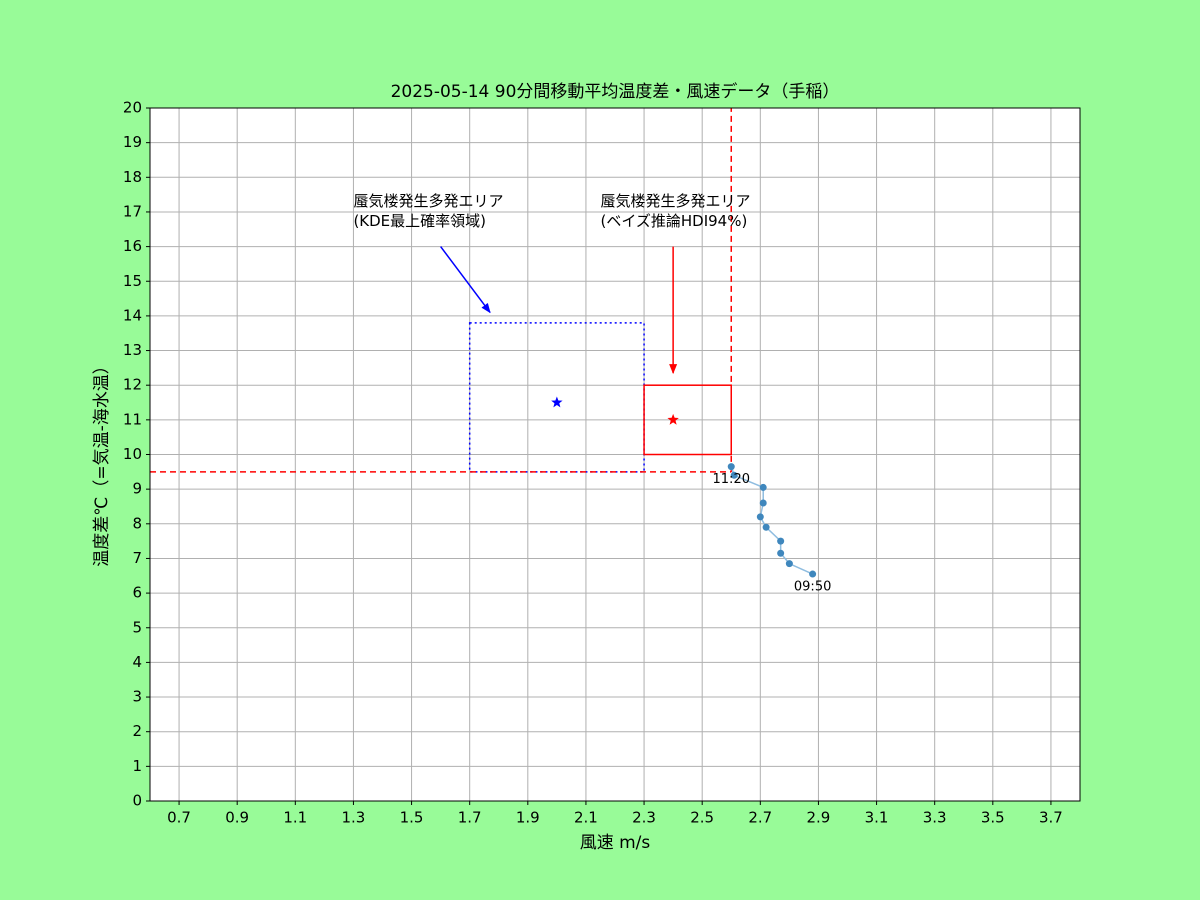  I want to click on y-tick-label: 17, so click(132, 211).